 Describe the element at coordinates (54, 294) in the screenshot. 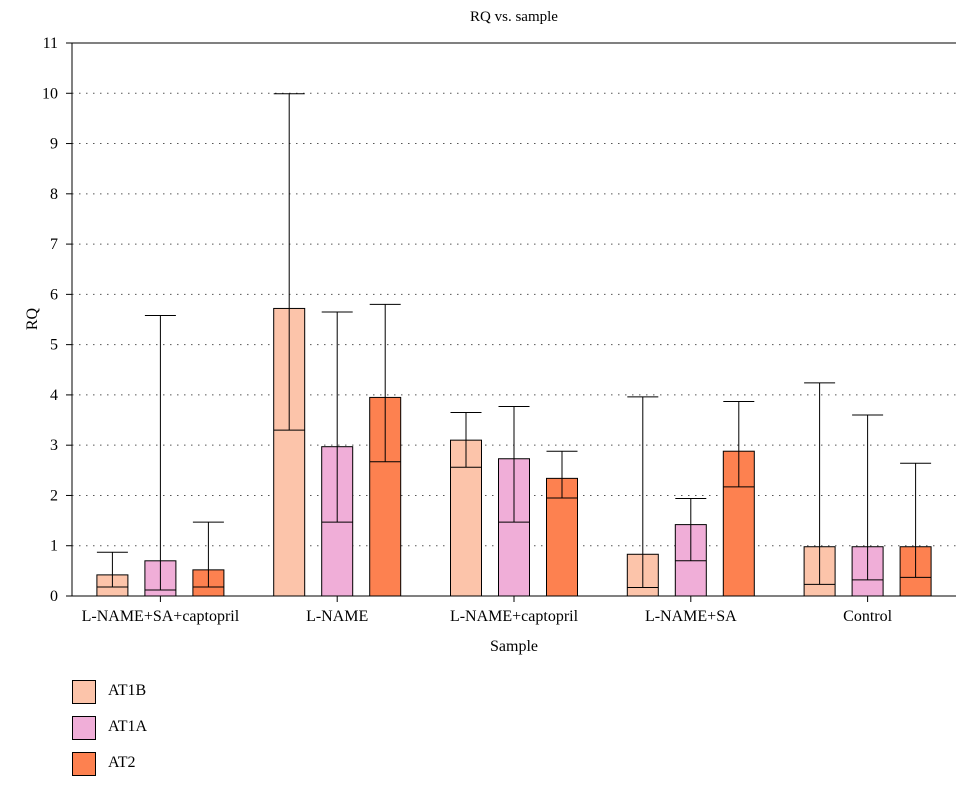

I see `y-tick-label: 6` at that location.